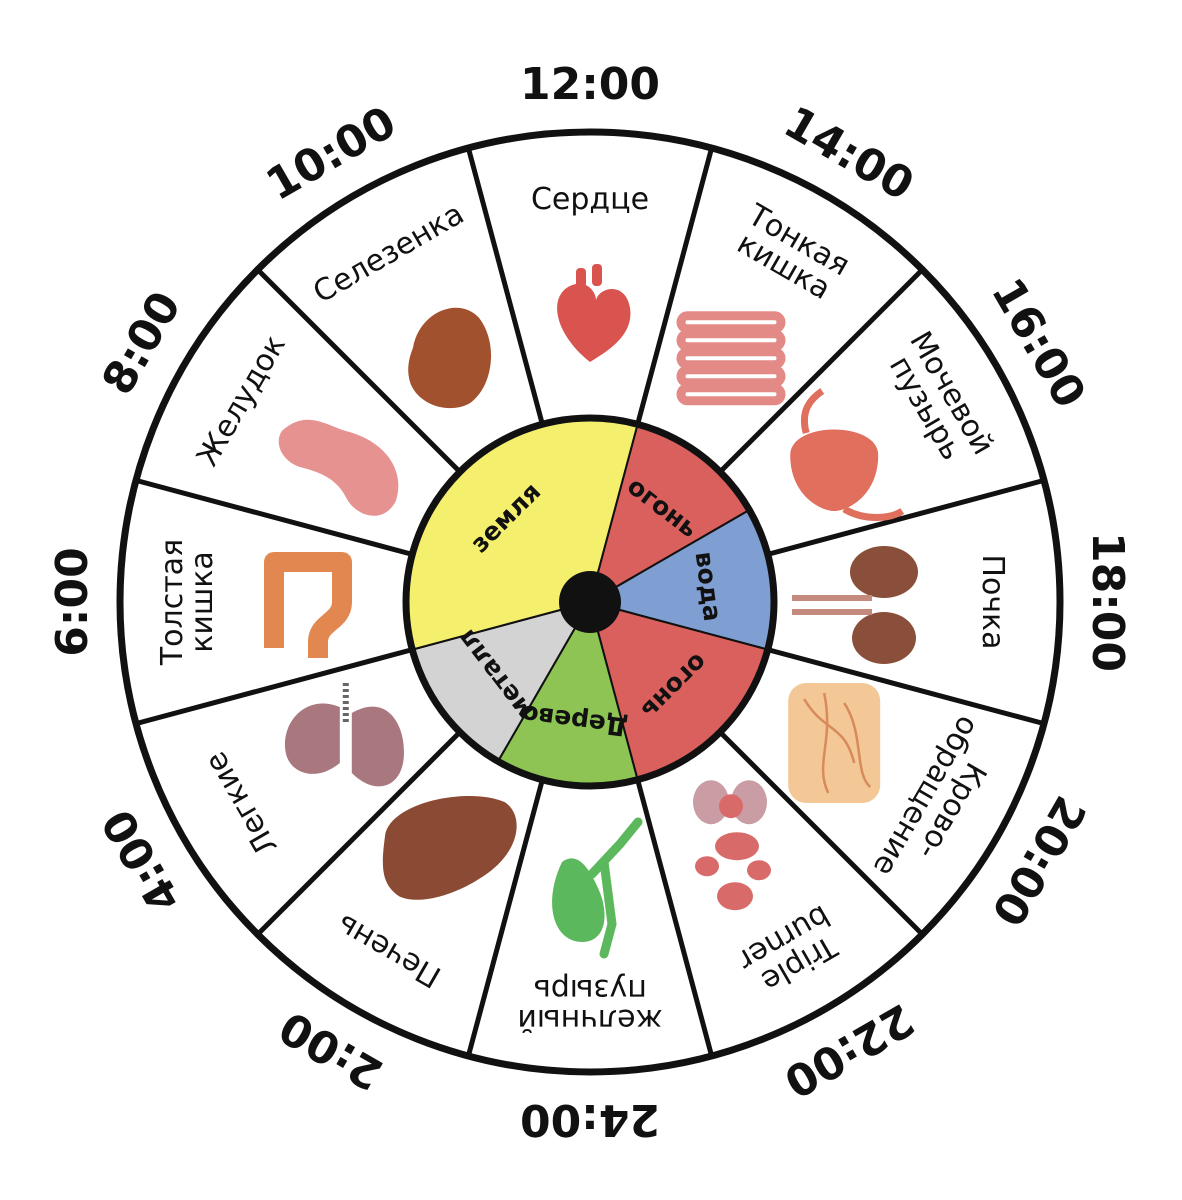  I want to click on lungs-icon, so click(344, 735).